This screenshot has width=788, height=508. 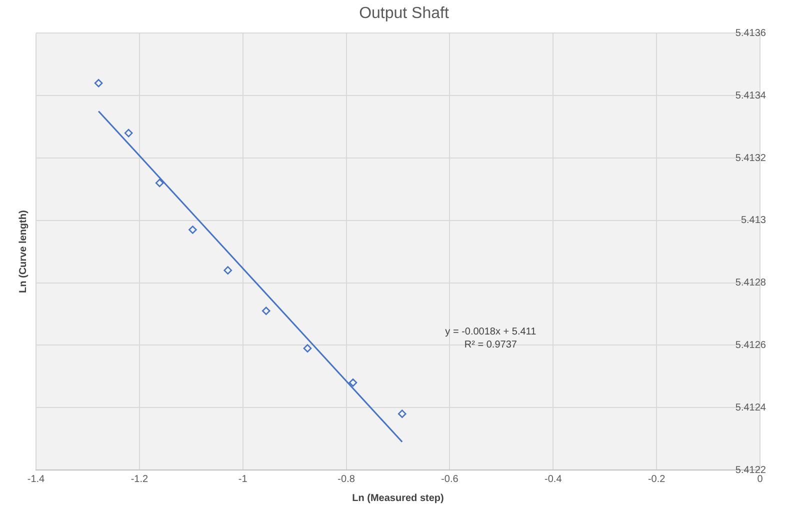 I want to click on x-tick-label: -0.4, so click(x=553, y=479).